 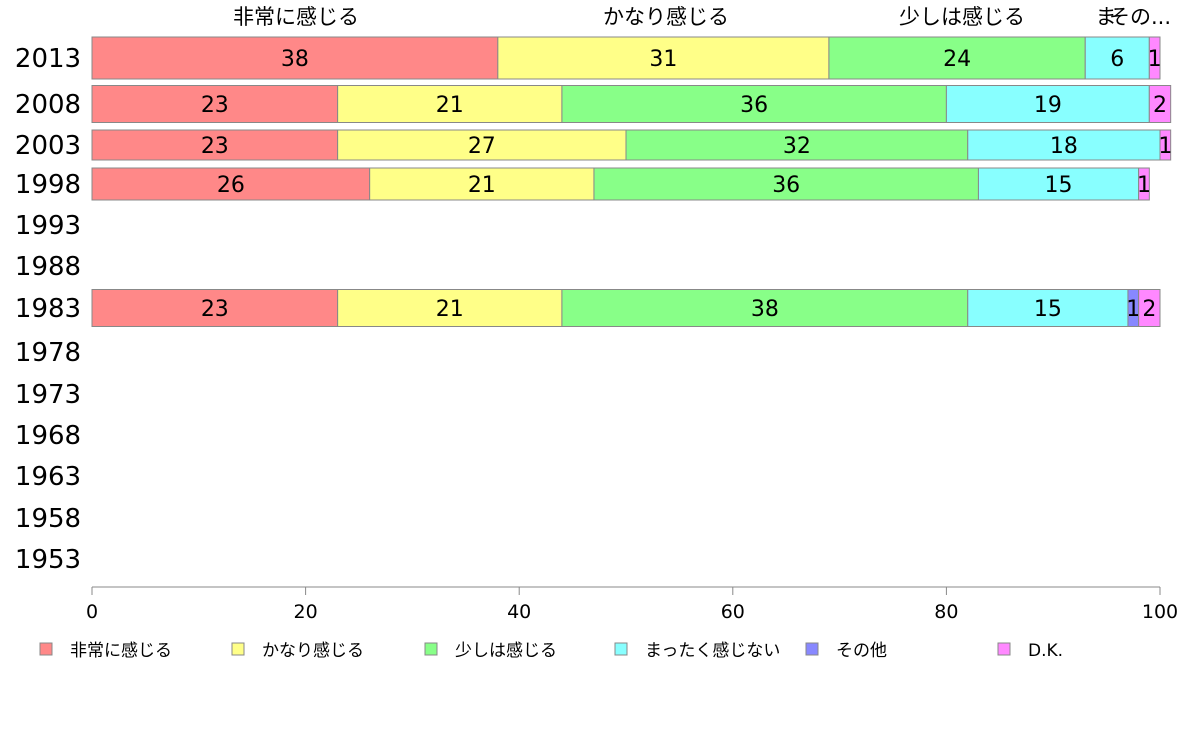 What do you see at coordinates (48, 519) in the screenshot?
I see `year-label: 1958` at bounding box center [48, 519].